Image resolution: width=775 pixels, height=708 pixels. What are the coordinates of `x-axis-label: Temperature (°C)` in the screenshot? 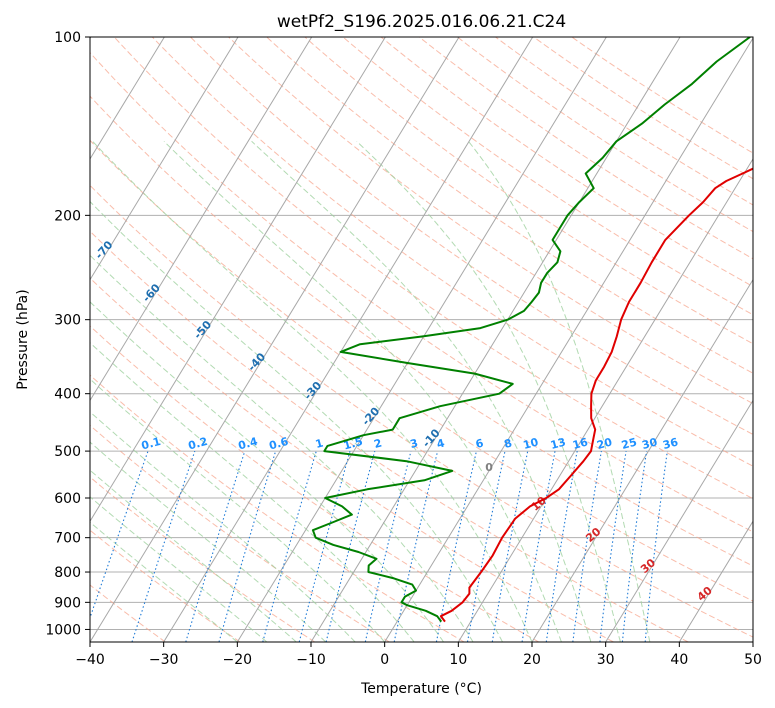 It's located at (421, 689).